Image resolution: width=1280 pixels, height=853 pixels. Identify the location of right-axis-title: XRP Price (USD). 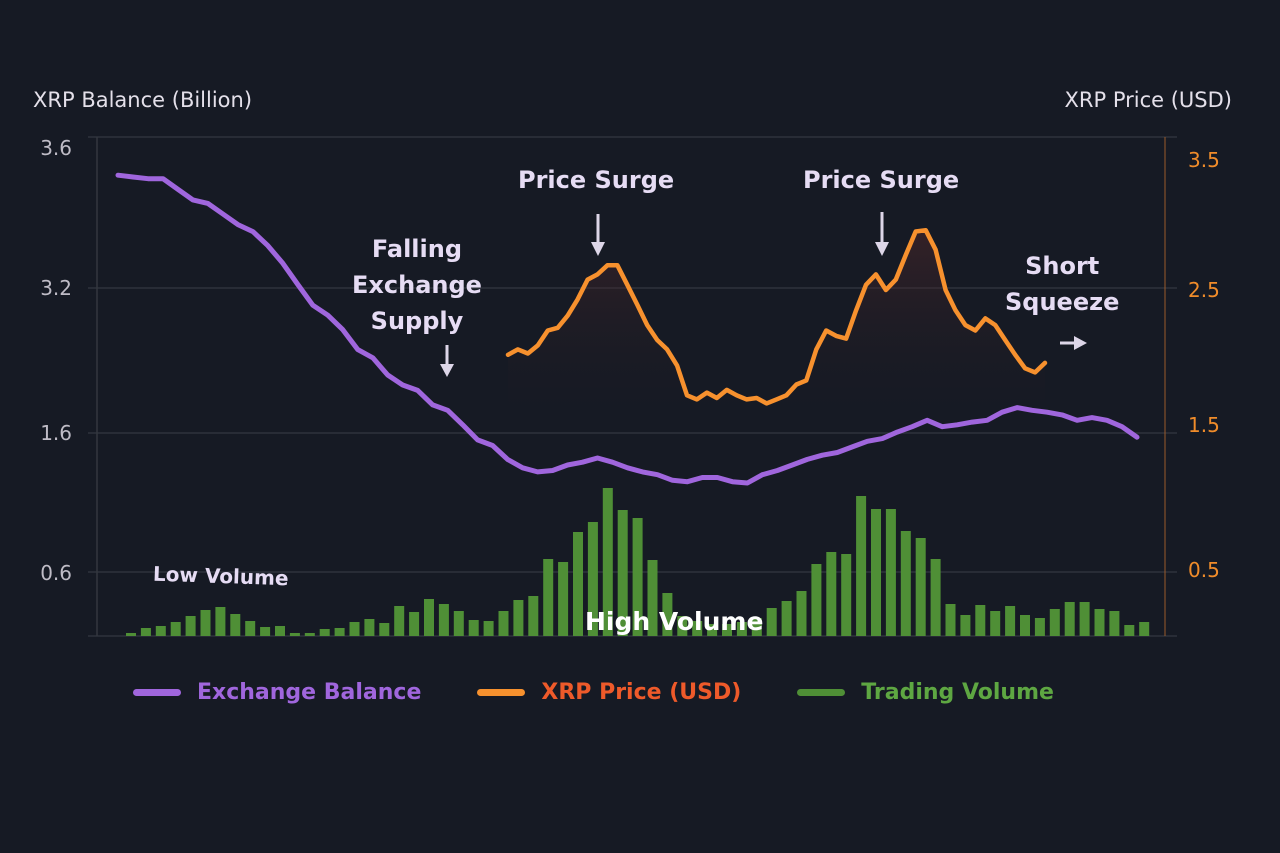
(1148, 100).